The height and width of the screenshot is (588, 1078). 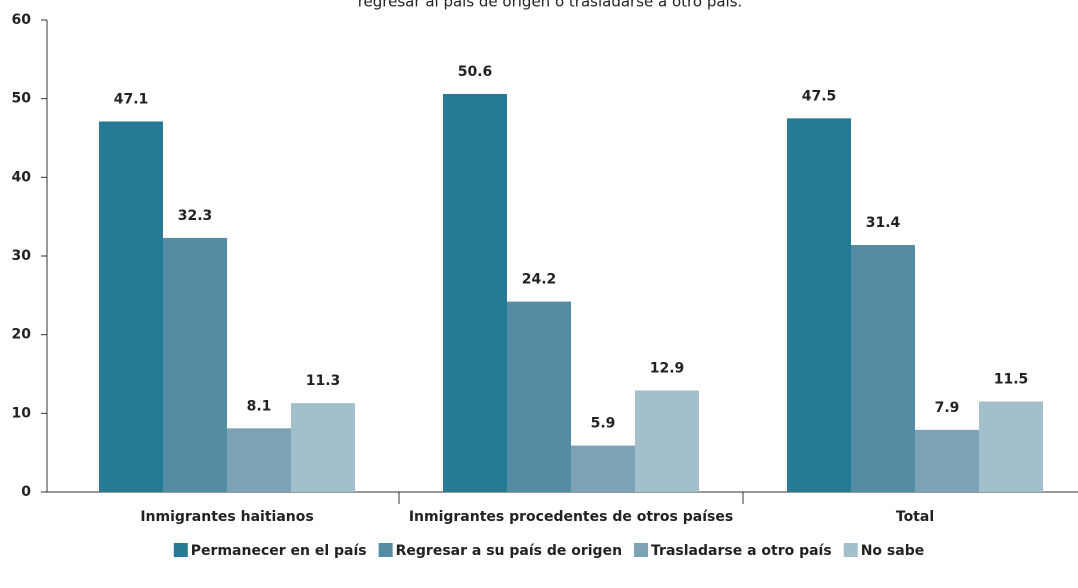 What do you see at coordinates (22, 177) in the screenshot?
I see `y-tick-label: 40` at bounding box center [22, 177].